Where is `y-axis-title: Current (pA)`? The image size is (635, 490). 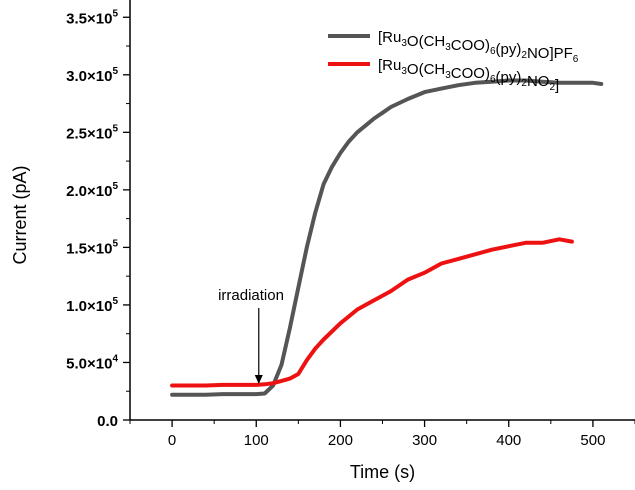
y-axis-title: Current (pA) is located at coordinates (20, 214).